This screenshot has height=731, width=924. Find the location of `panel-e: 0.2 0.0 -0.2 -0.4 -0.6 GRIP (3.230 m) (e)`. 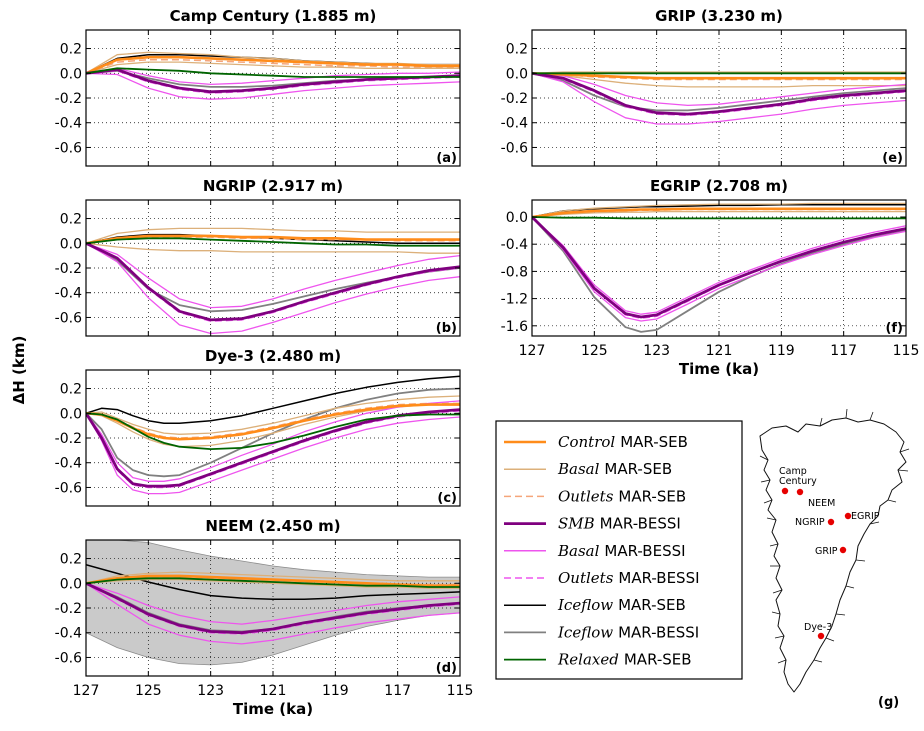

panel-e: 0.2 0.0 -0.2 -0.4 -0.6 GRIP (3.230 m) (e) is located at coordinates (704, 87).